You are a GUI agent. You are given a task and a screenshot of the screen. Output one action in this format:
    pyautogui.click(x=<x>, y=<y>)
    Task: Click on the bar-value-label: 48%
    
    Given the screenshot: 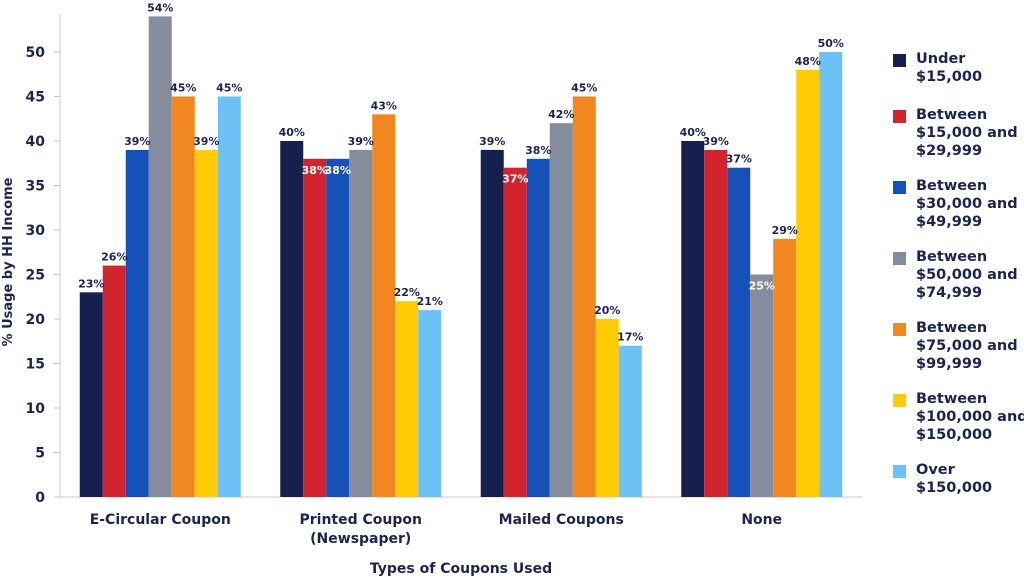 What is the action you would take?
    pyautogui.click(x=808, y=61)
    